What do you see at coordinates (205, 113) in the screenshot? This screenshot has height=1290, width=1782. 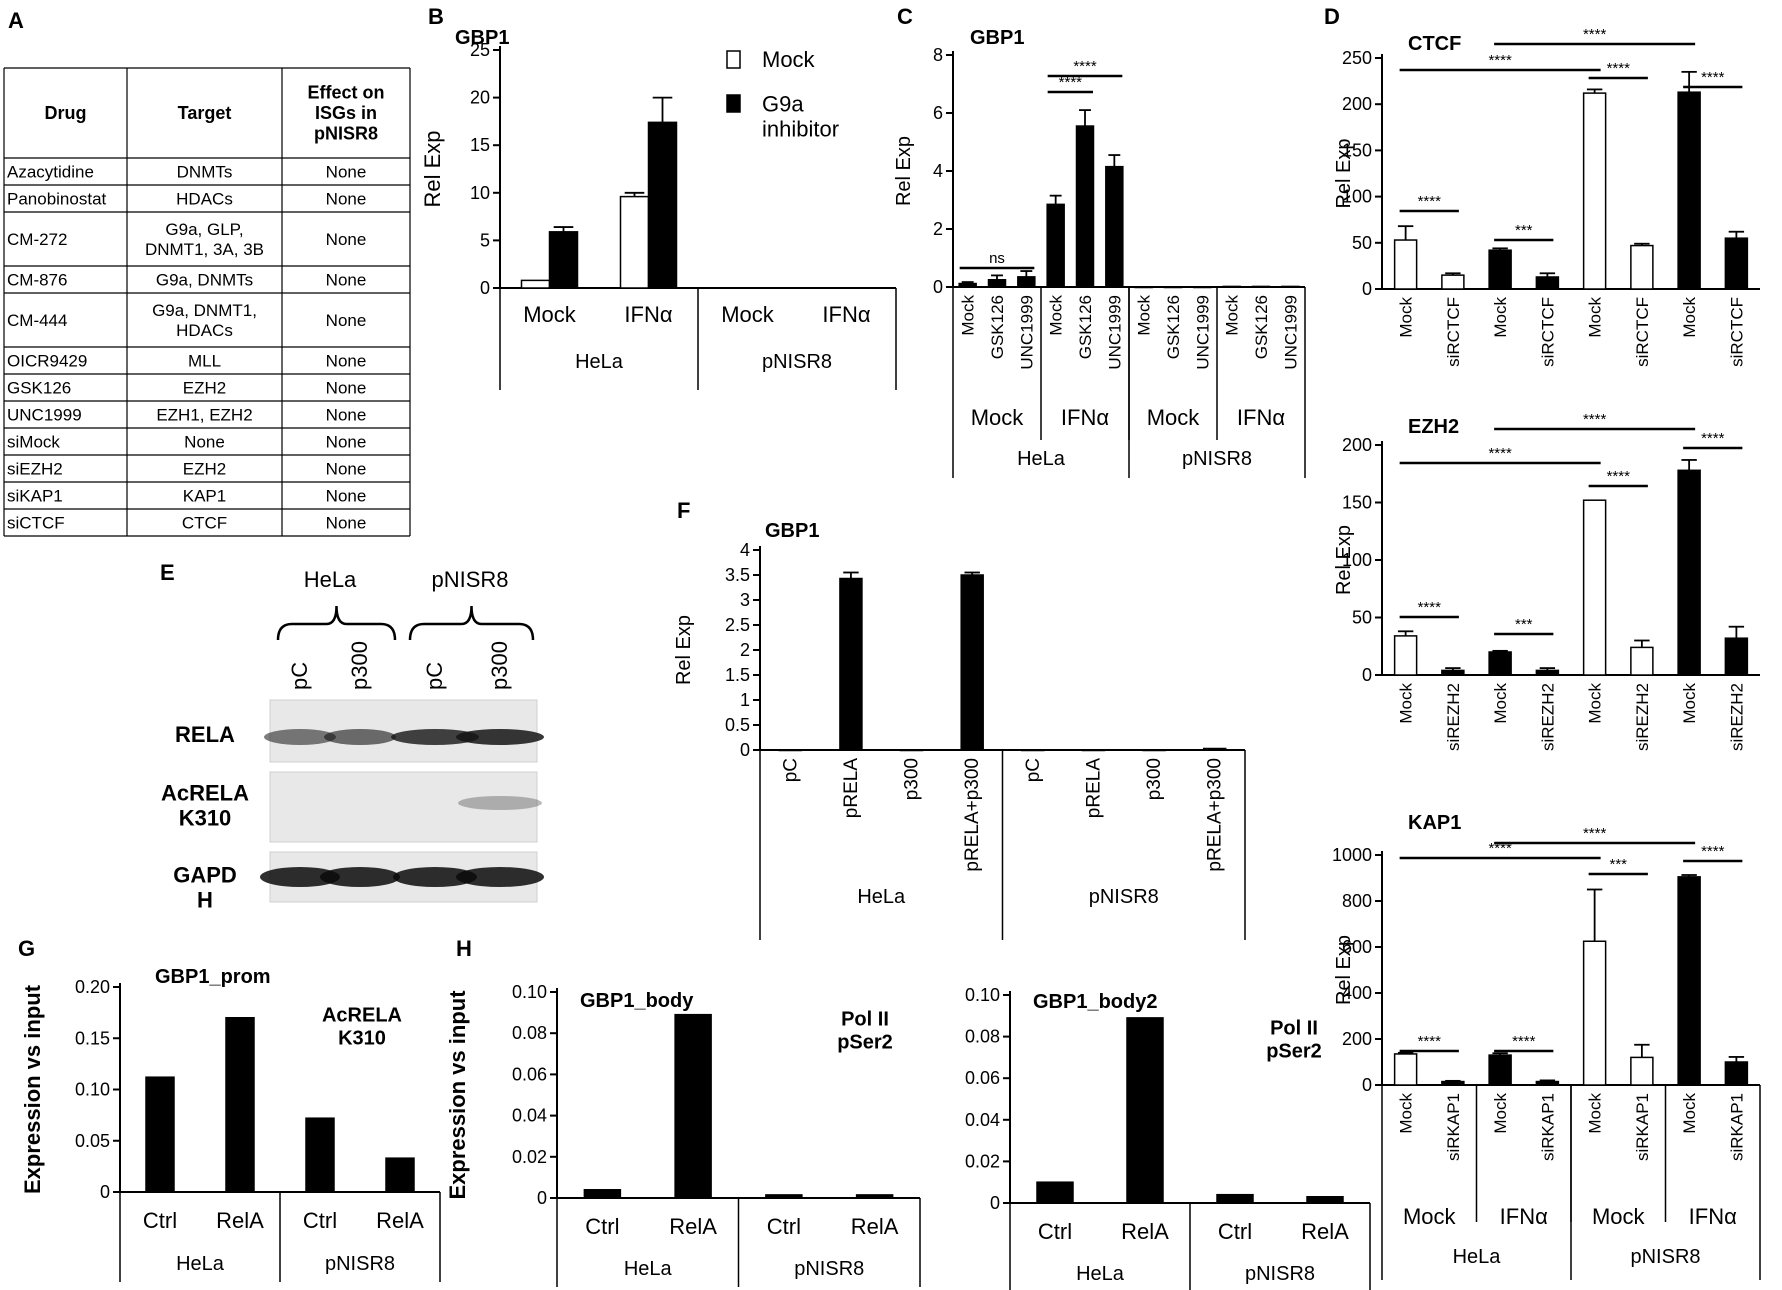 I see `table-header: Target` at bounding box center [205, 113].